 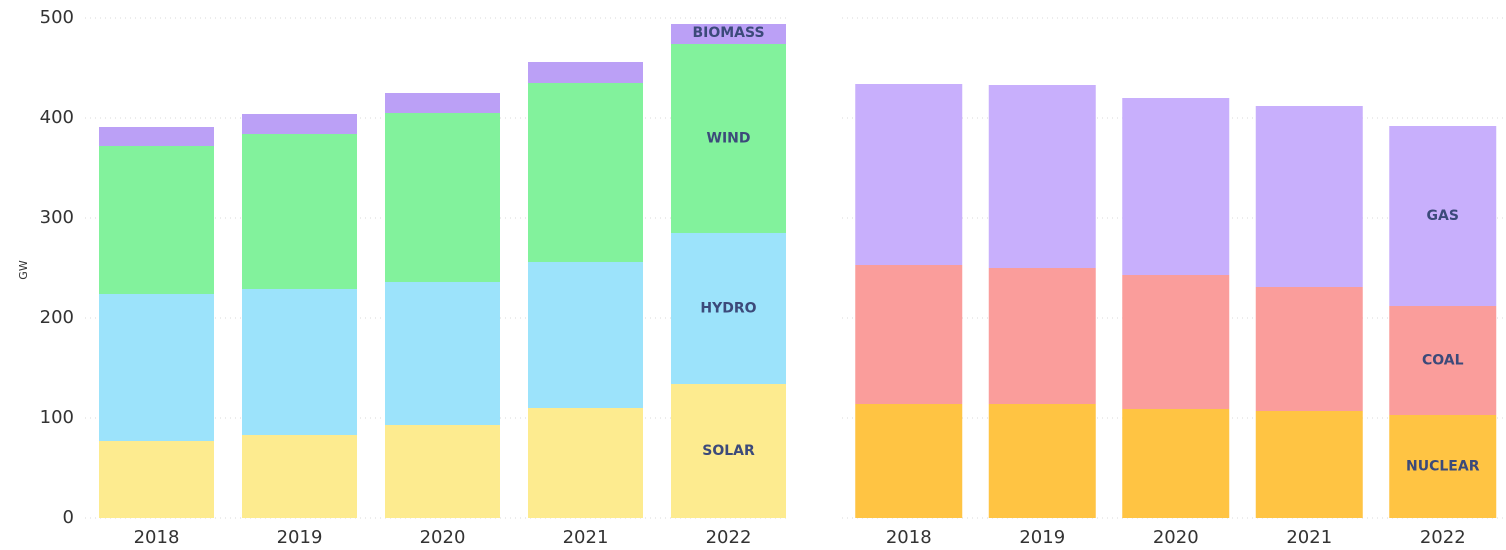 I want to click on y-tick-label: 300, so click(x=57, y=217).